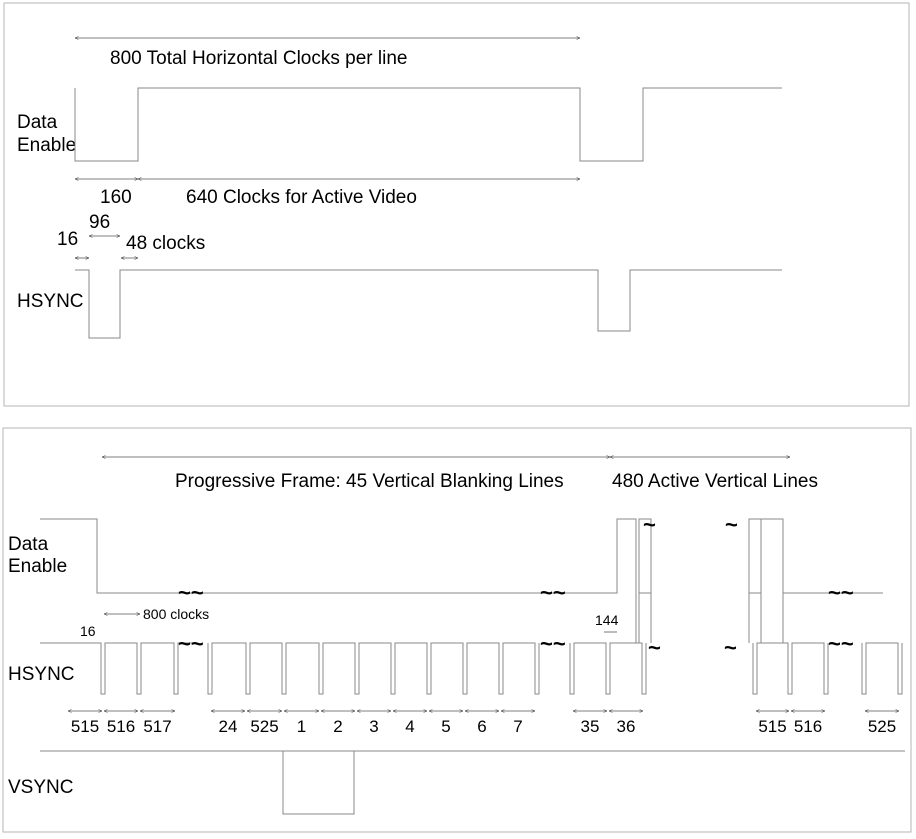 The height and width of the screenshot is (839, 916). Describe the element at coordinates (517, 726) in the screenshot. I see `line-number-label: 7` at that location.